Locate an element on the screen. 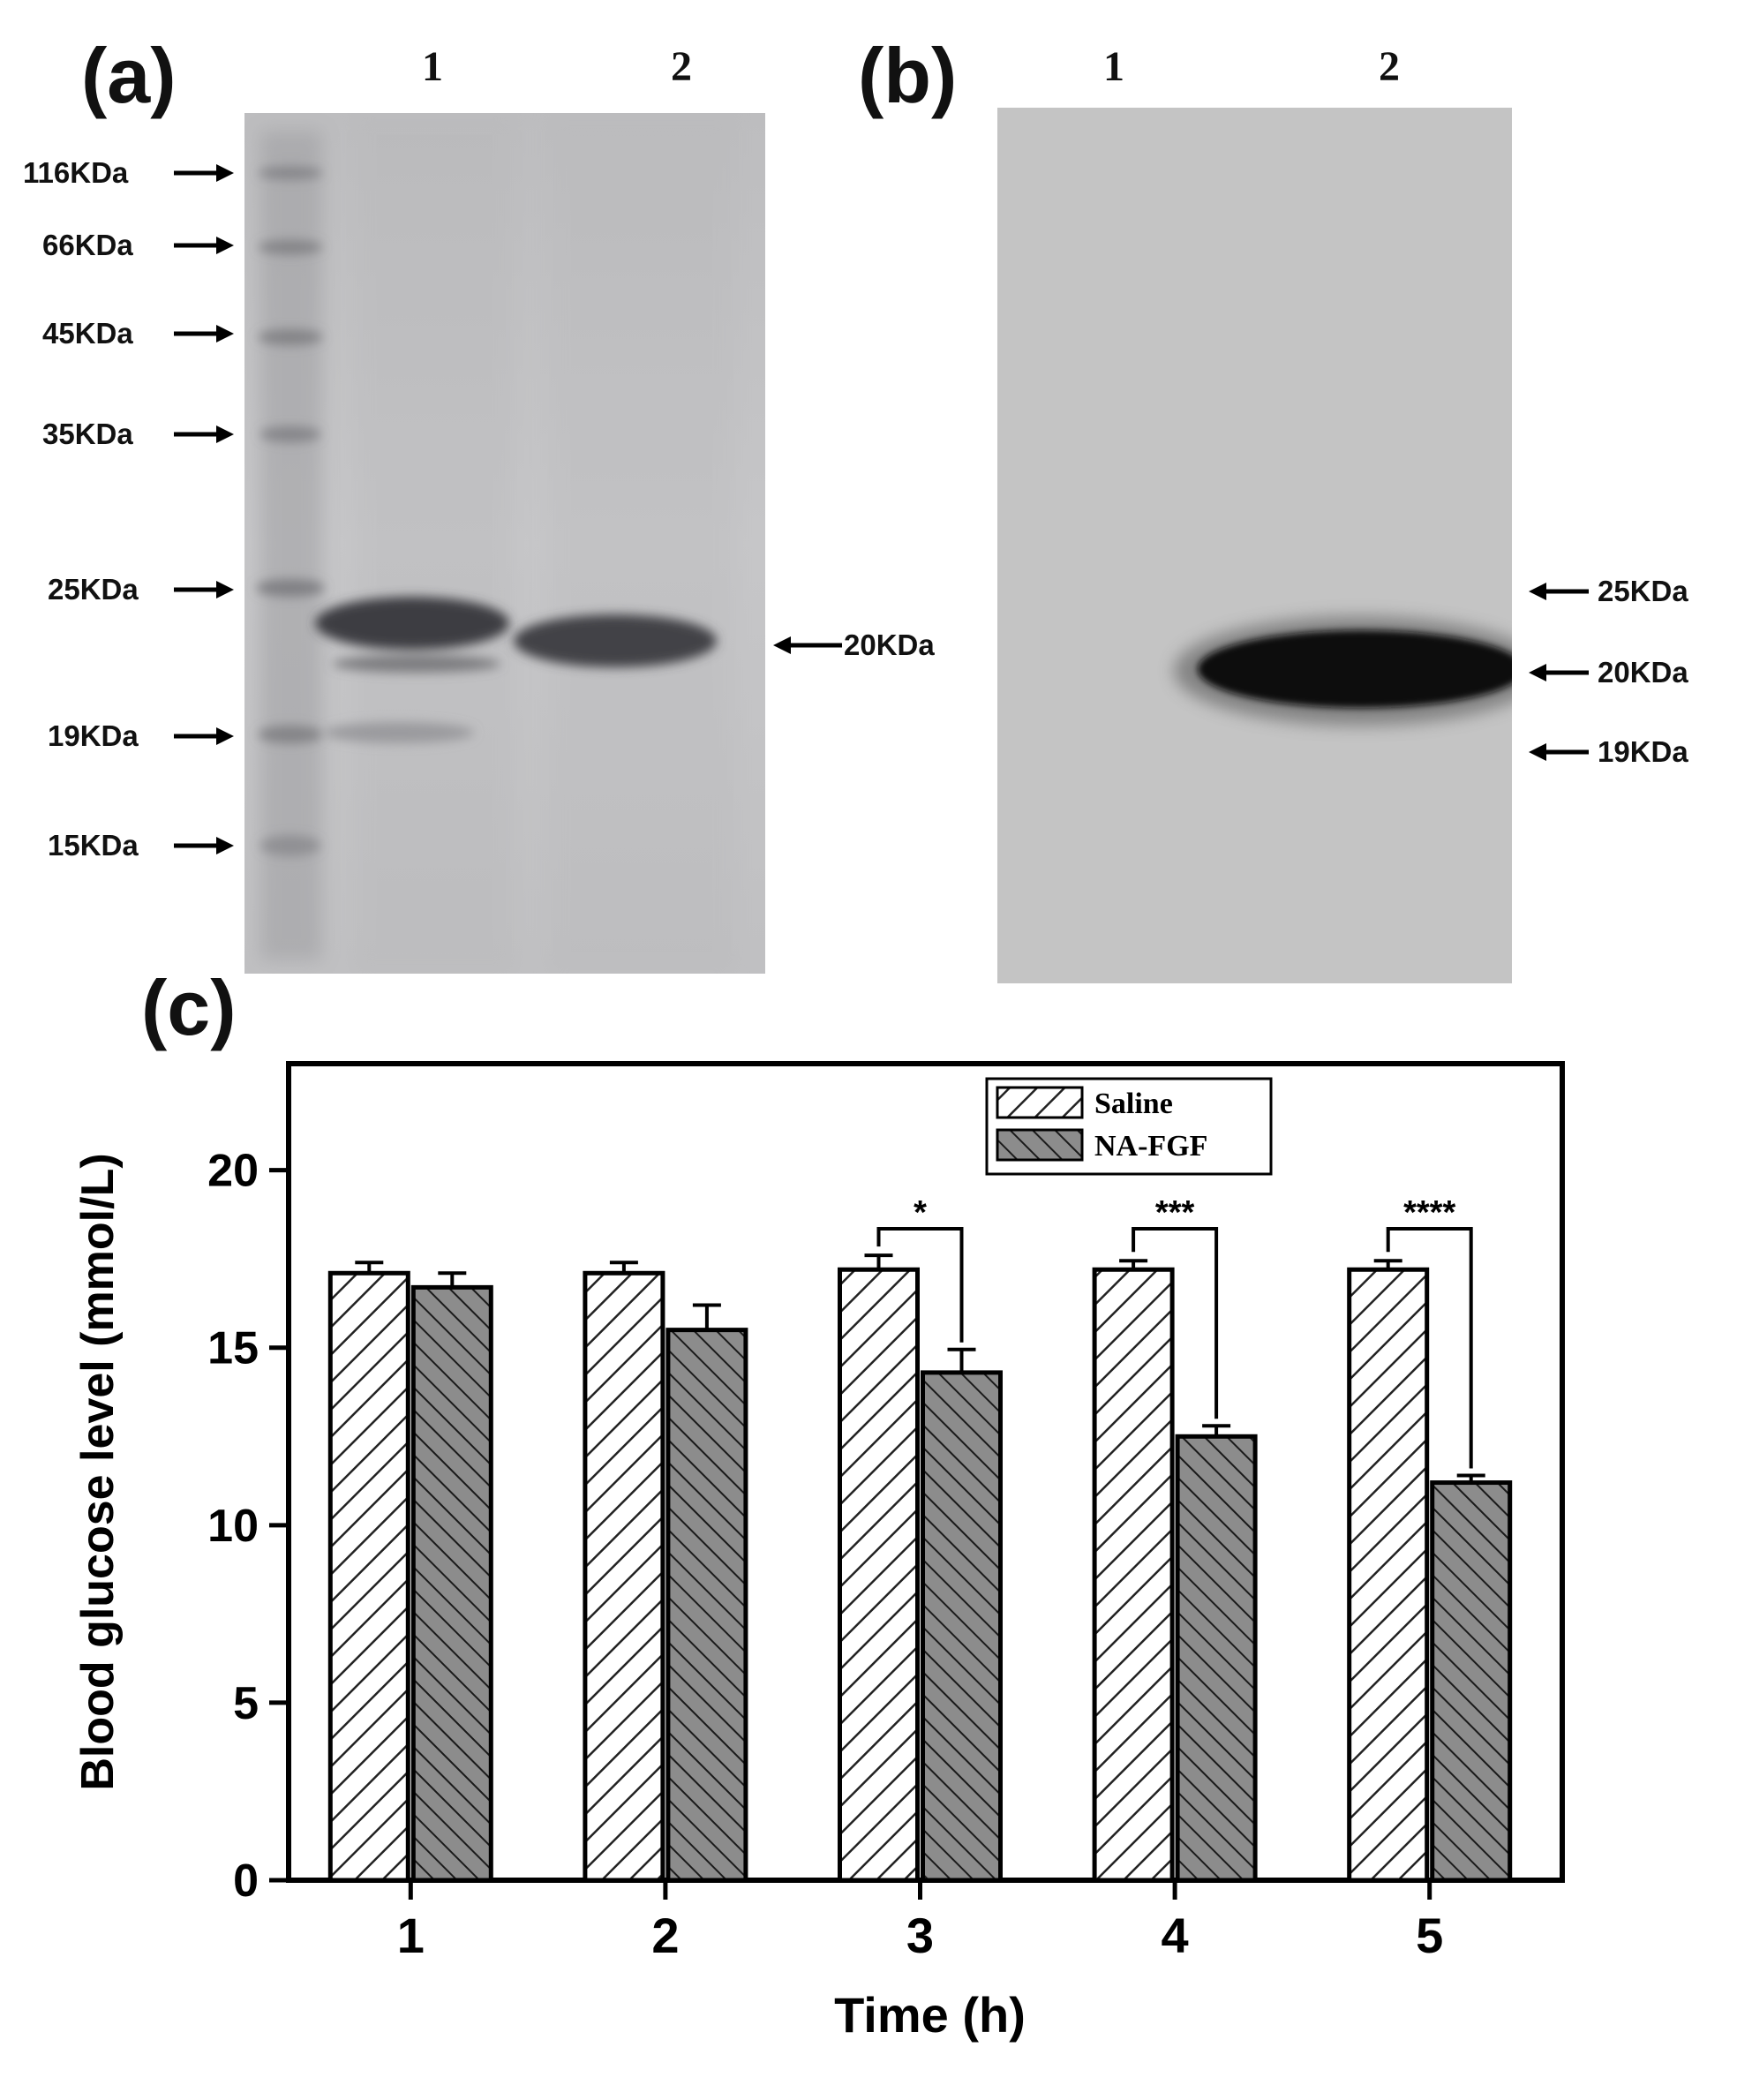 This screenshot has height=2100, width=1737. y-tick-label: 15 is located at coordinates (233, 1348).